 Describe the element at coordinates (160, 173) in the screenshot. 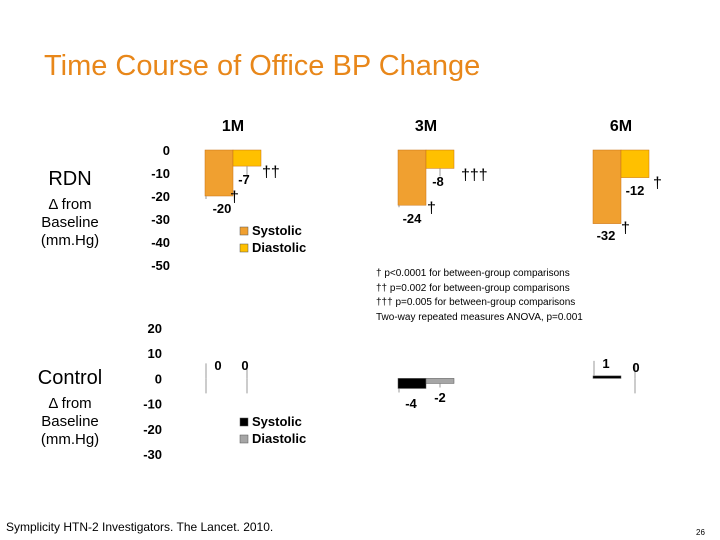

I see `rdn-y-tick-label: -10` at that location.